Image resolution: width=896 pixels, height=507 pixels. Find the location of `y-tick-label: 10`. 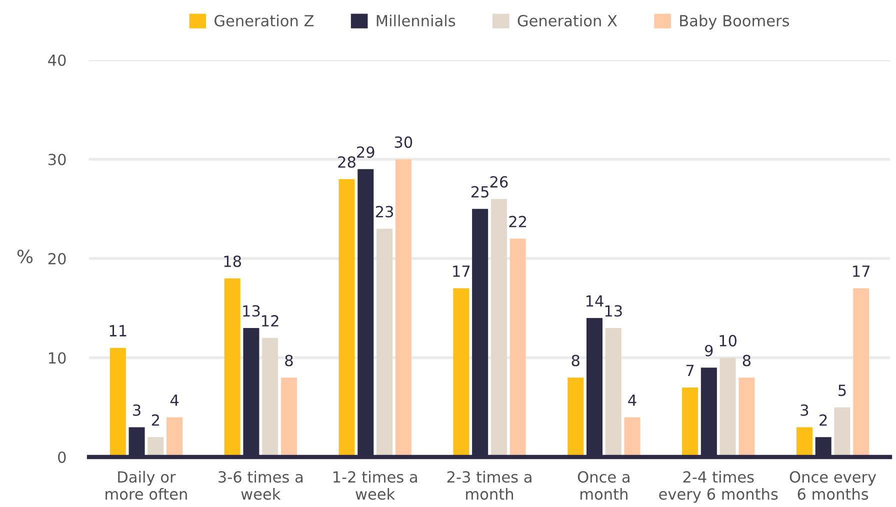

y-tick-label: 10 is located at coordinates (57, 358).